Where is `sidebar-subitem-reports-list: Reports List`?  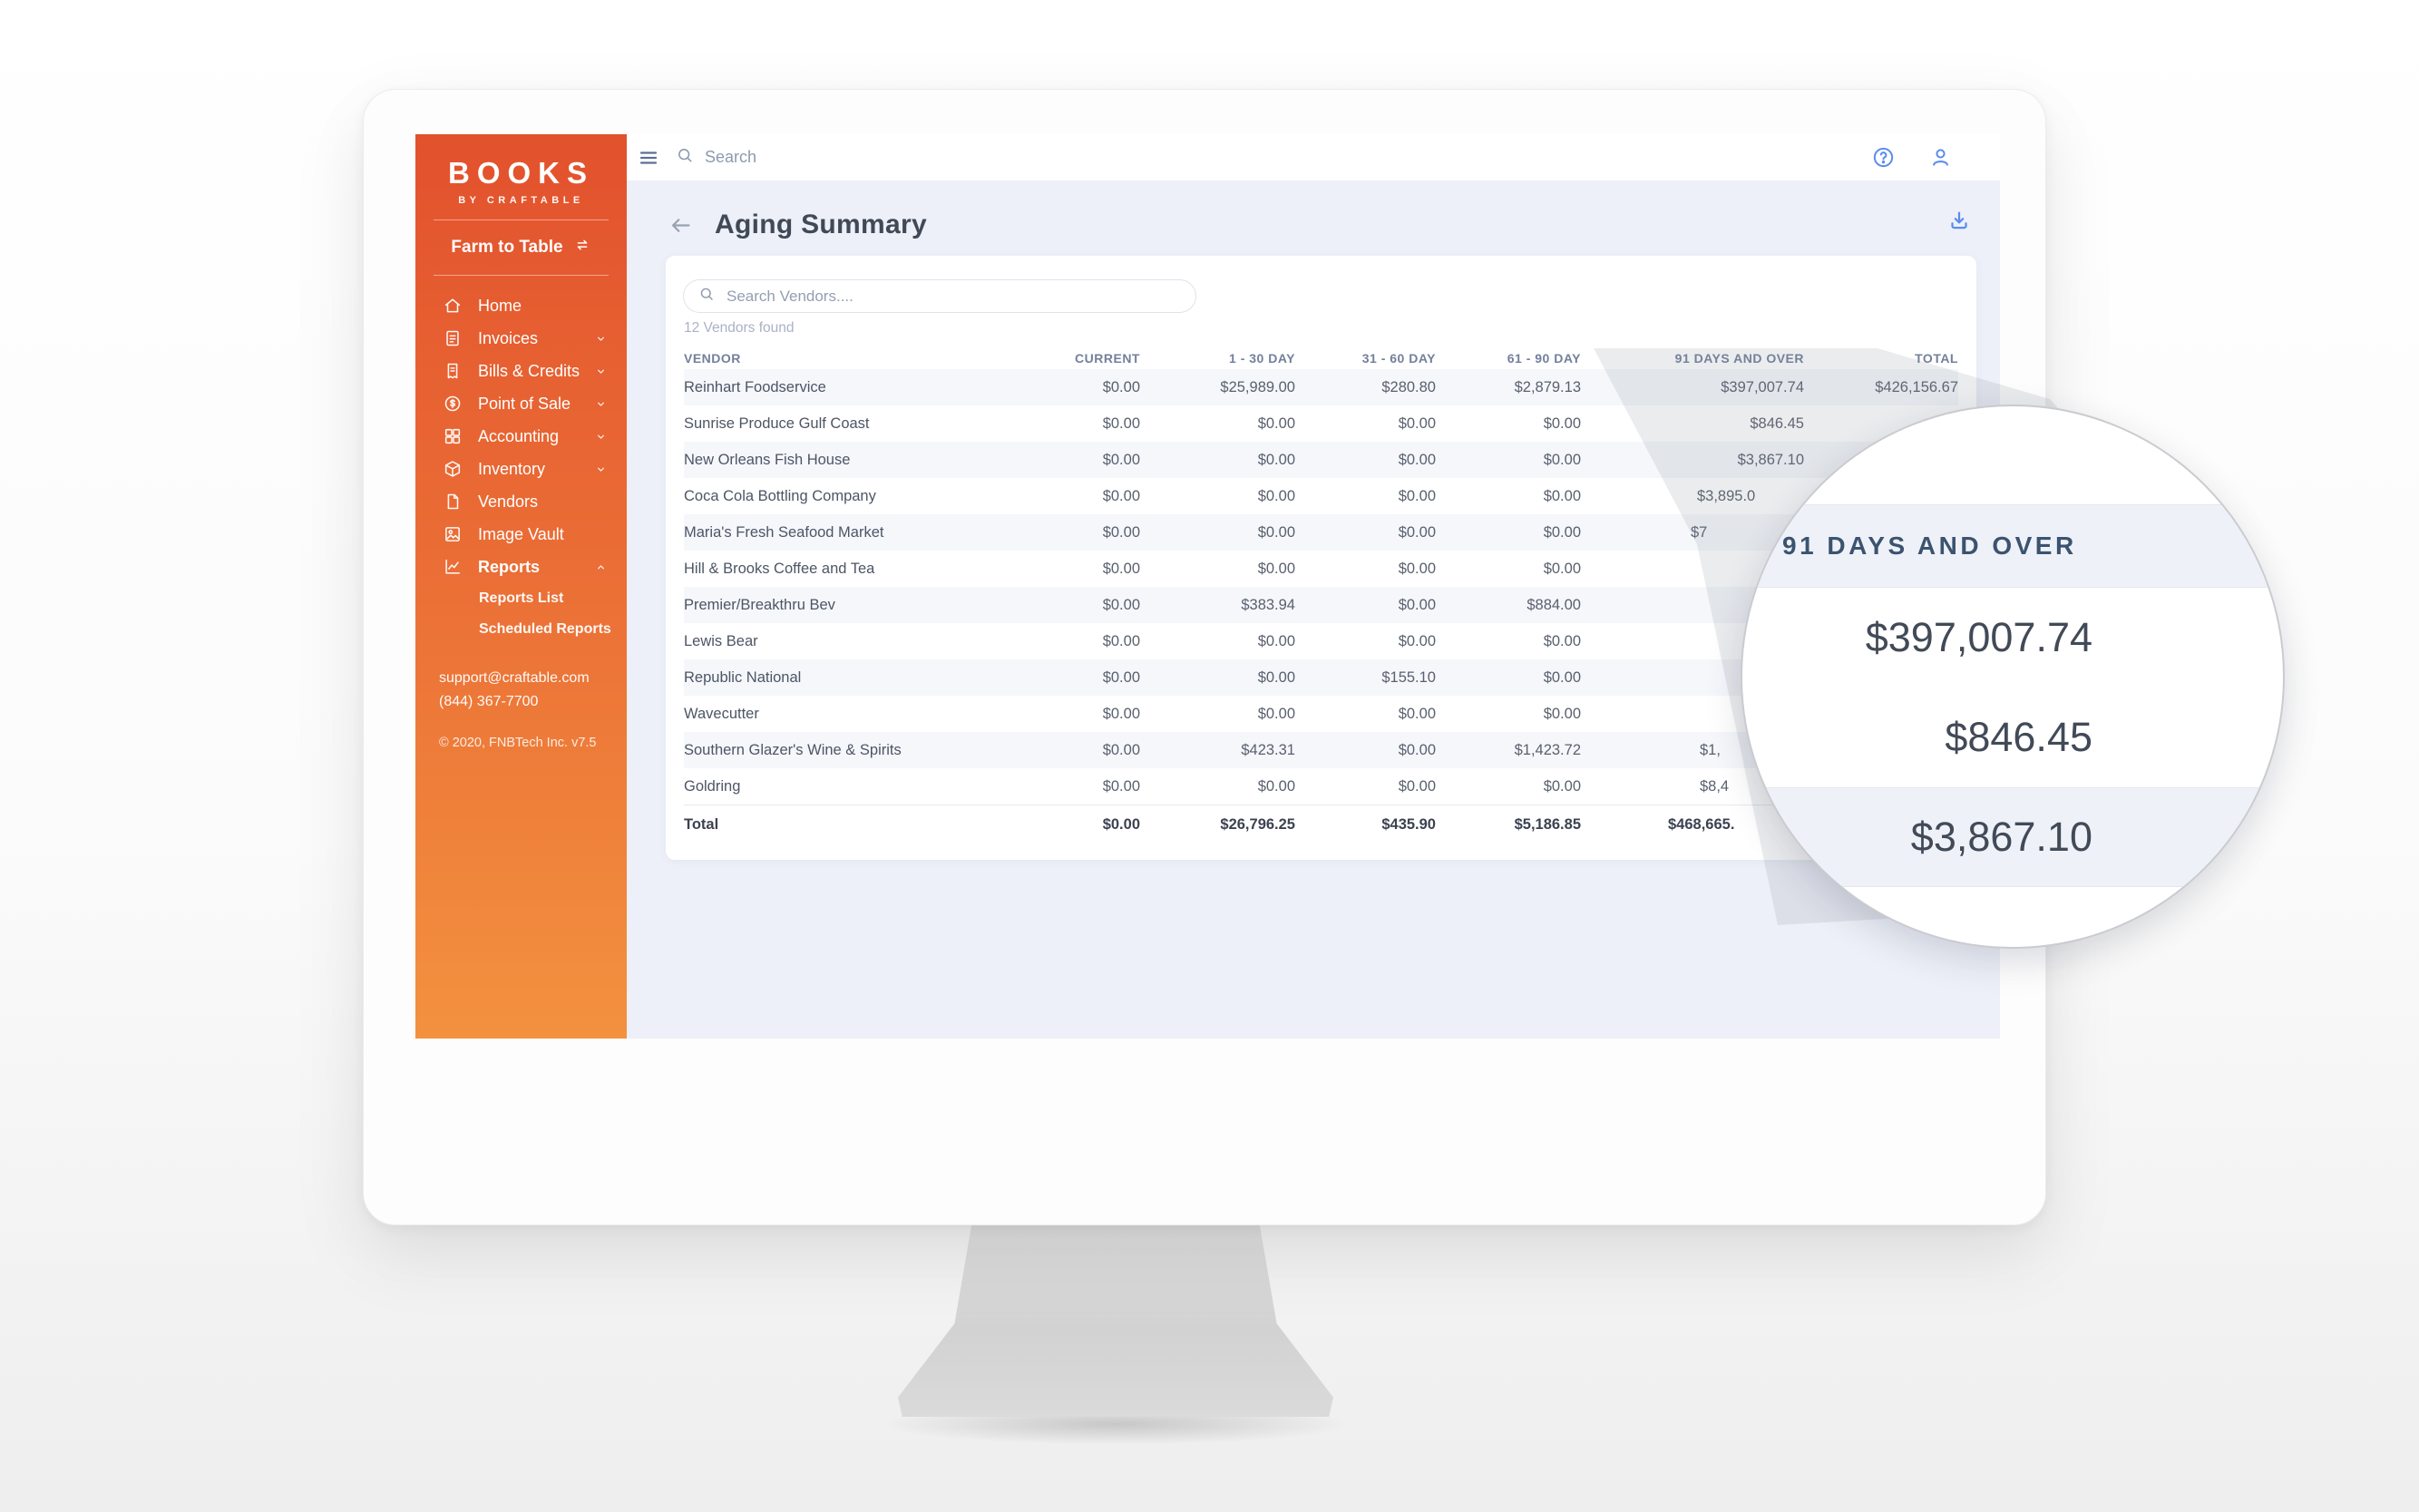 sidebar-subitem-reports-list: Reports List is located at coordinates (521, 598).